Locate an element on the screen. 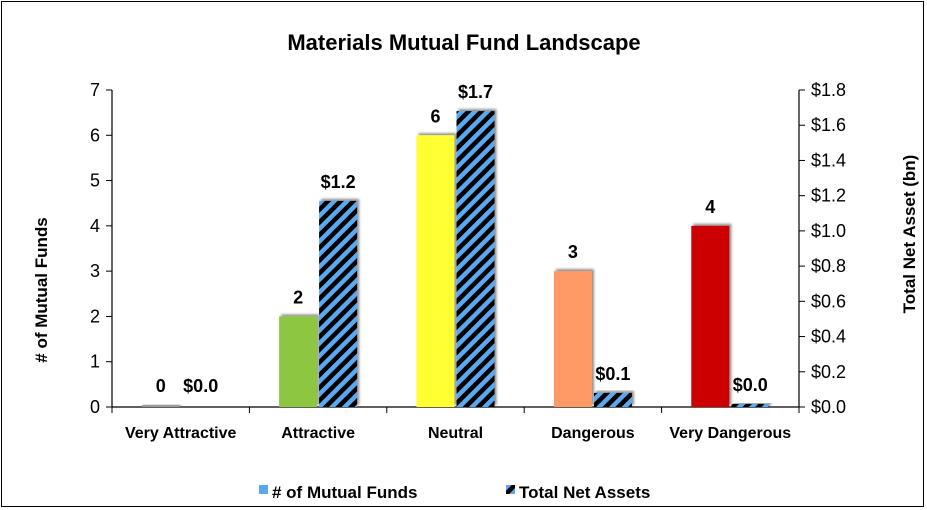 Image resolution: width=927 pixels, height=510 pixels. legend-swatch-assets is located at coordinates (510, 489).